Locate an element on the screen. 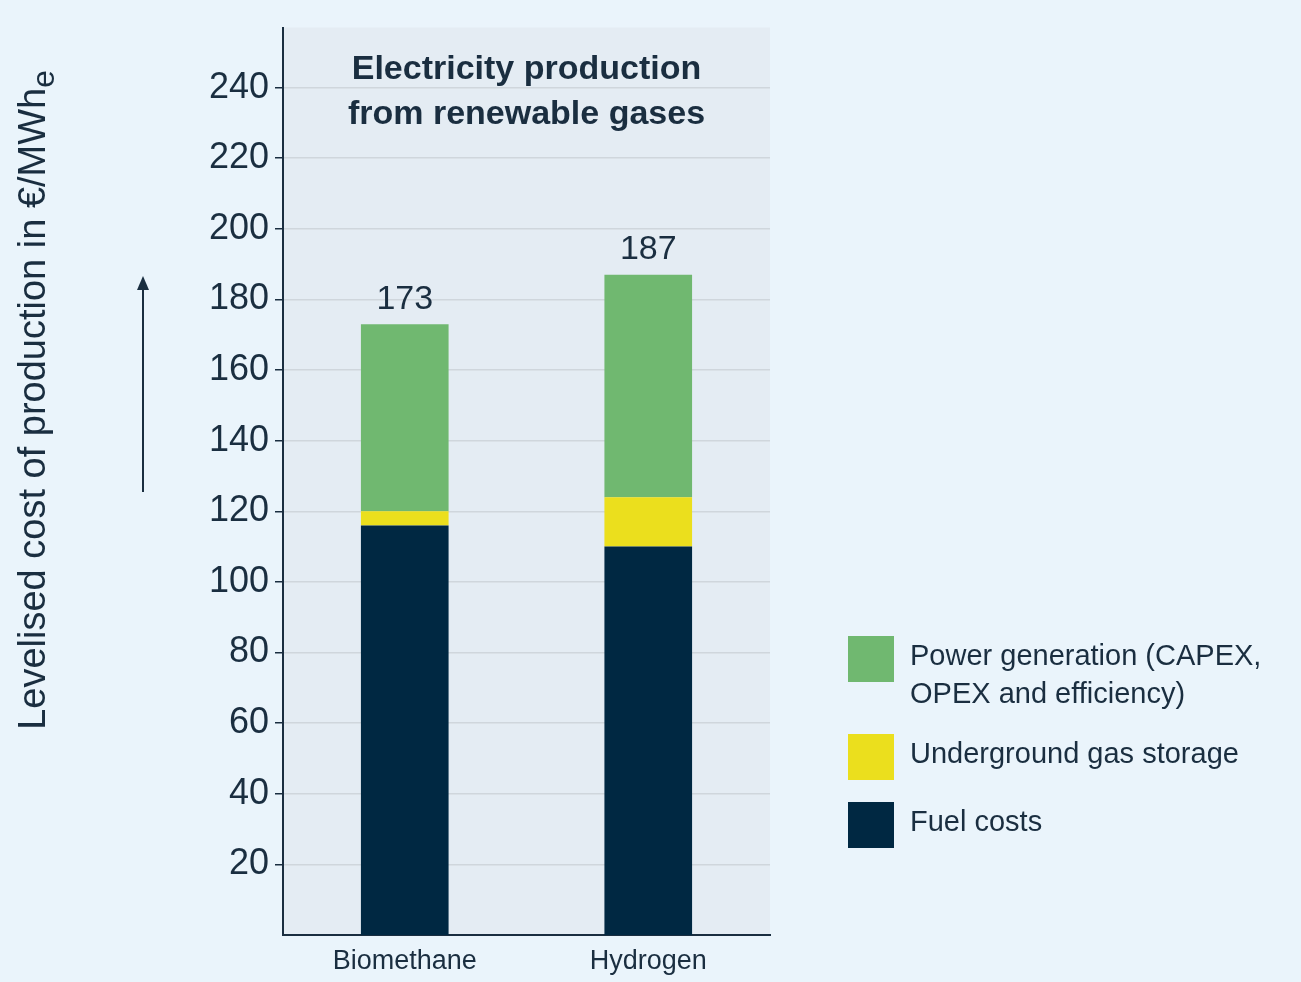 The image size is (1301, 982). y-tick-label: 160 is located at coordinates (238, 367).